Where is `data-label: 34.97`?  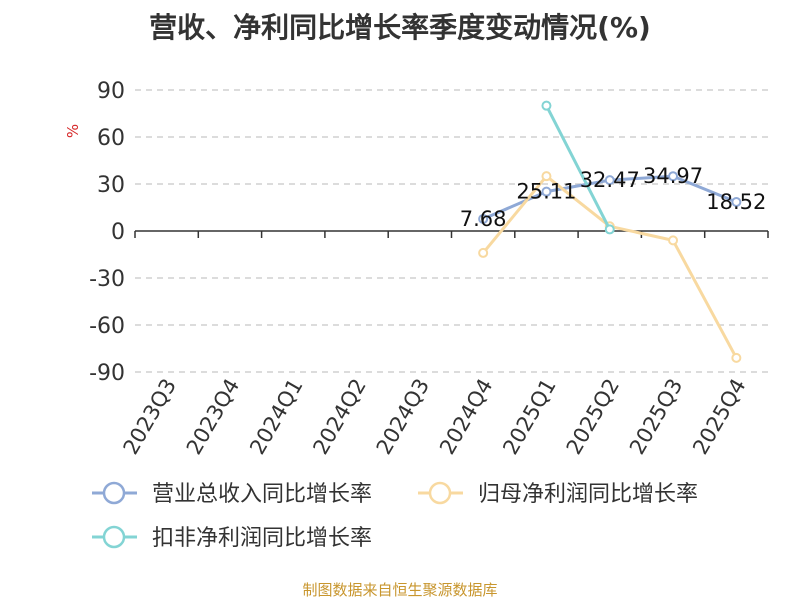 data-label: 34.97 is located at coordinates (673, 176).